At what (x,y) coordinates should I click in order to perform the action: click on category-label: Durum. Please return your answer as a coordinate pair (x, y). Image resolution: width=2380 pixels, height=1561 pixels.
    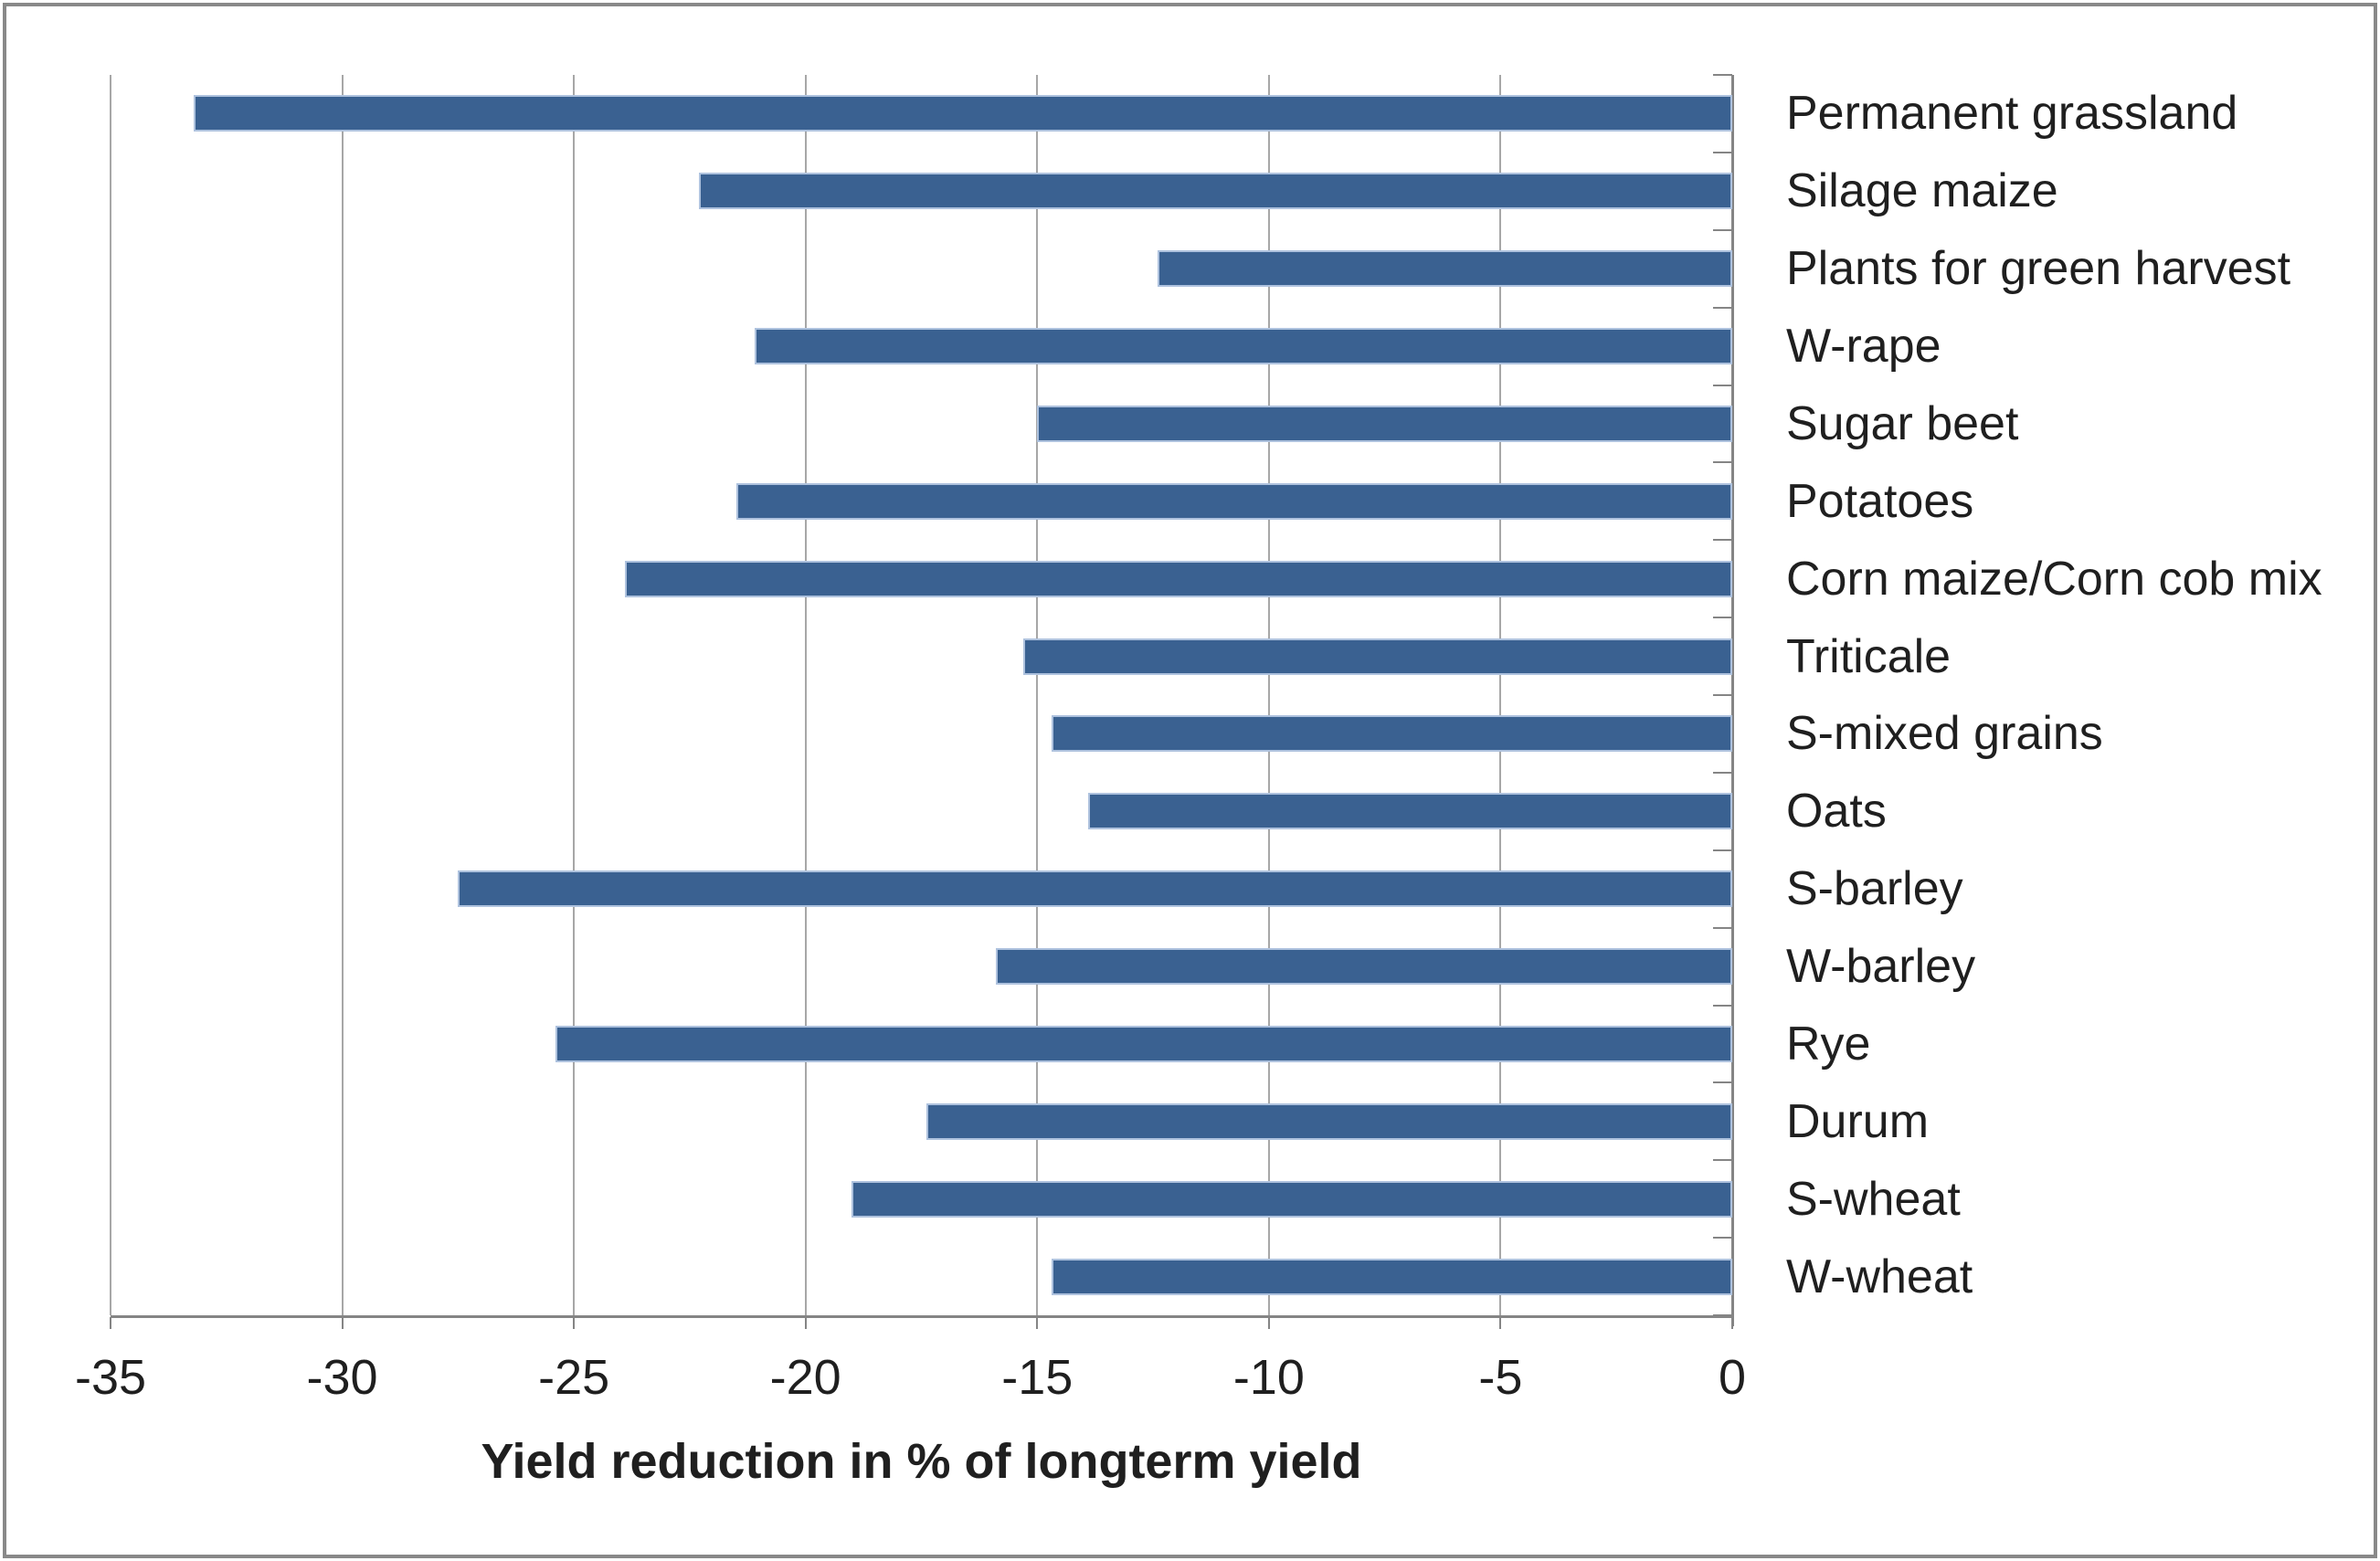
    Looking at the image, I should click on (1858, 1121).